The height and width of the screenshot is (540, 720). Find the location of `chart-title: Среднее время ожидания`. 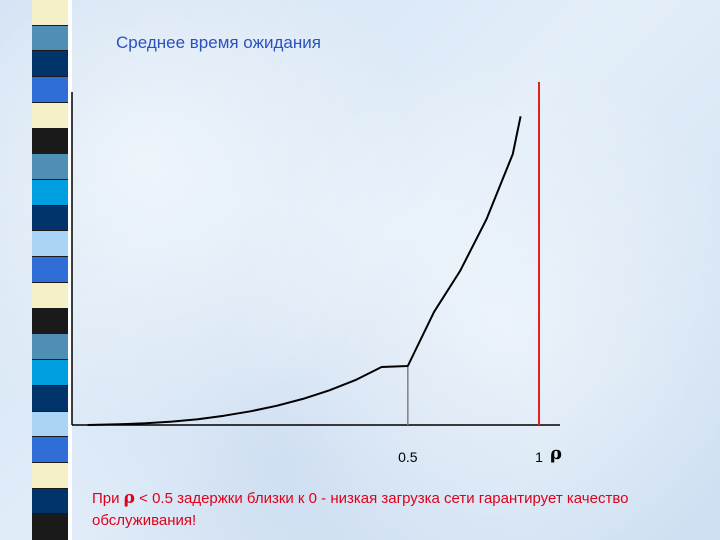

chart-title: Среднее время ожидания is located at coordinates (218, 42).